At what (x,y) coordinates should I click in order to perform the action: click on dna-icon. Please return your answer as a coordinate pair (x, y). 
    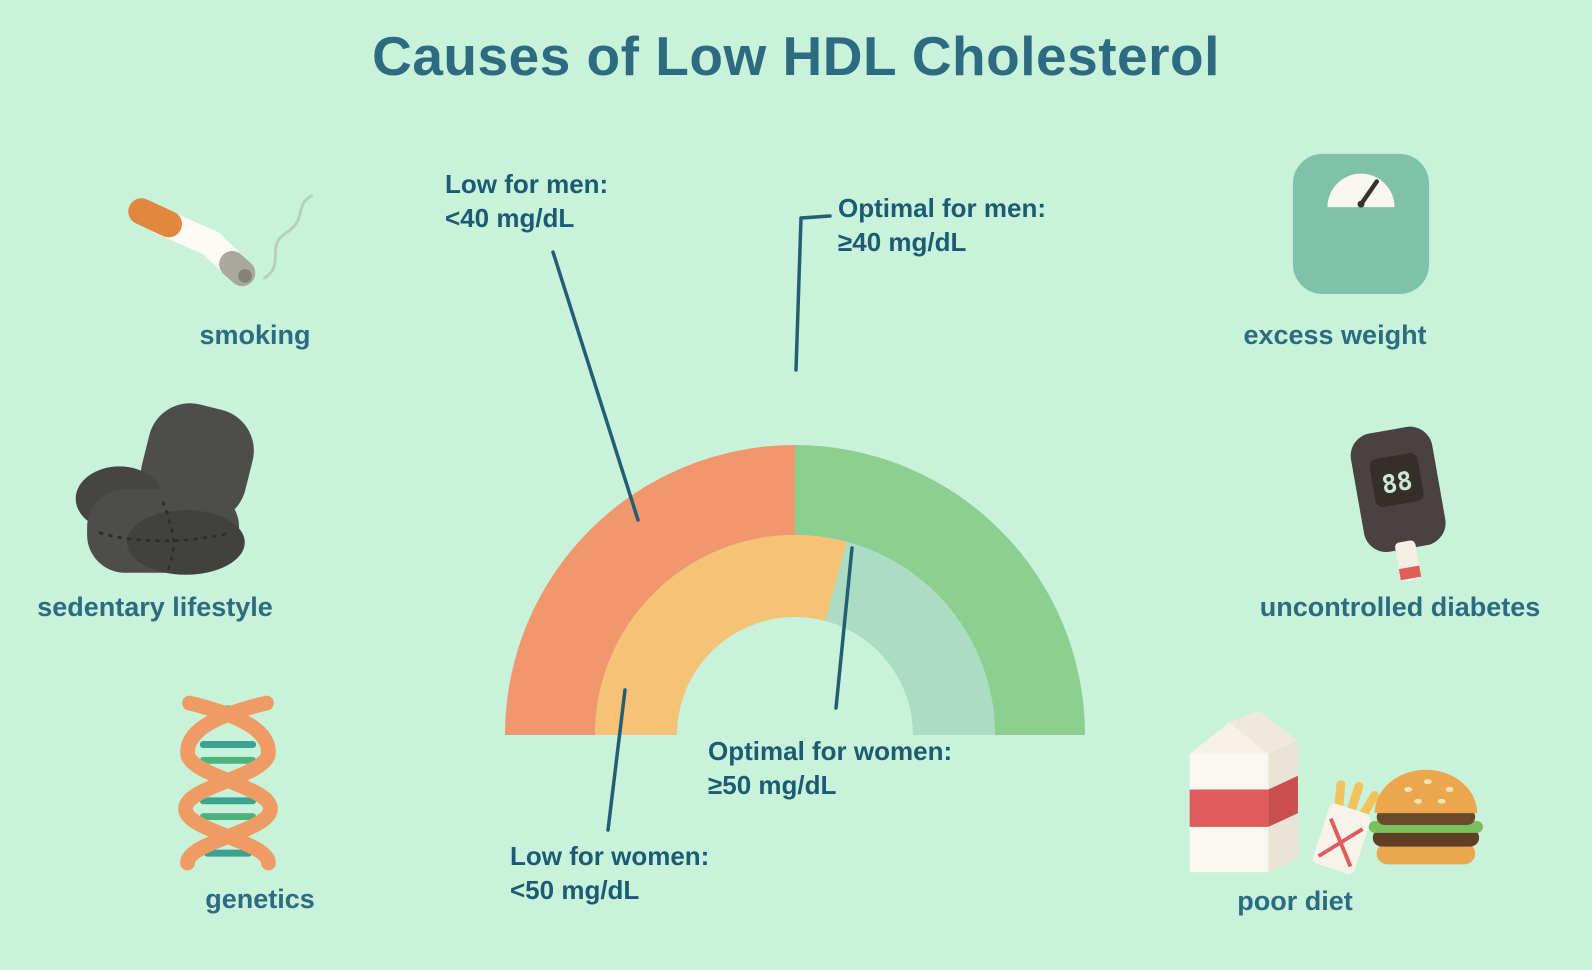
    Looking at the image, I should click on (227, 785).